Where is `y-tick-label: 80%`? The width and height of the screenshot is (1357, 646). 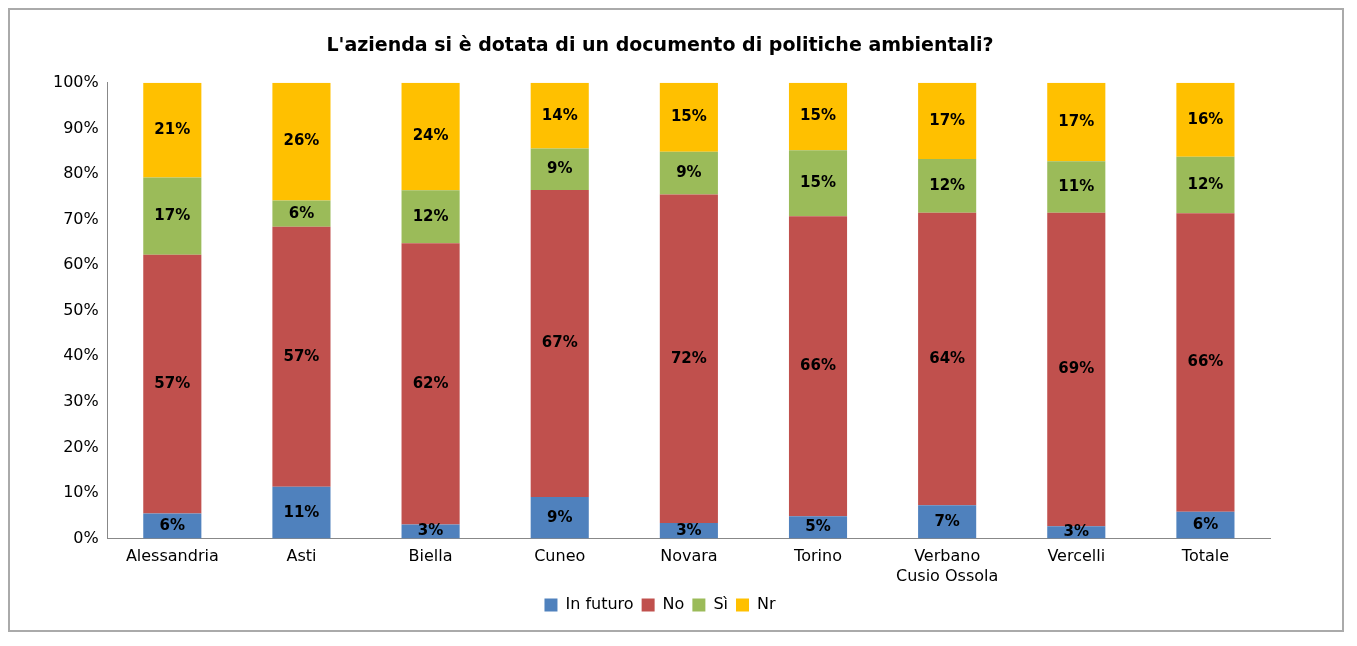 y-tick-label: 80% is located at coordinates (81, 173).